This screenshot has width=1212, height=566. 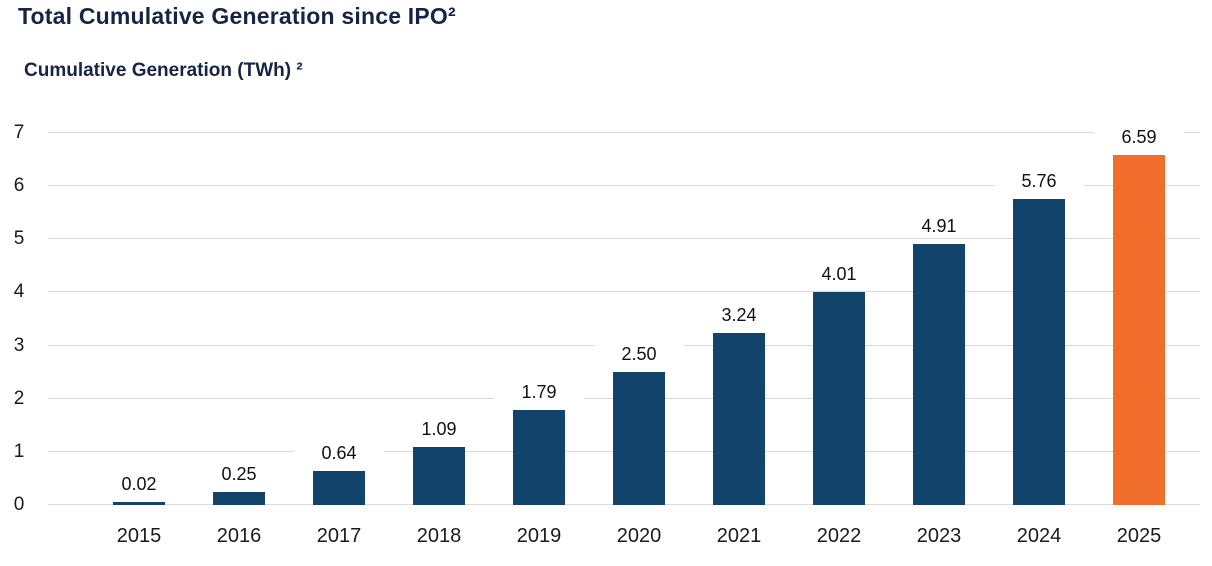 What do you see at coordinates (939, 374) in the screenshot?
I see `bar-2023` at bounding box center [939, 374].